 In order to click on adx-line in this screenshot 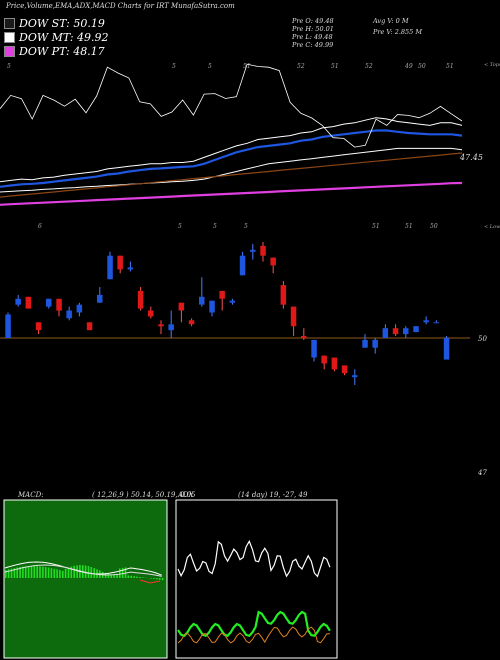, I will do `click(254, 558)`.